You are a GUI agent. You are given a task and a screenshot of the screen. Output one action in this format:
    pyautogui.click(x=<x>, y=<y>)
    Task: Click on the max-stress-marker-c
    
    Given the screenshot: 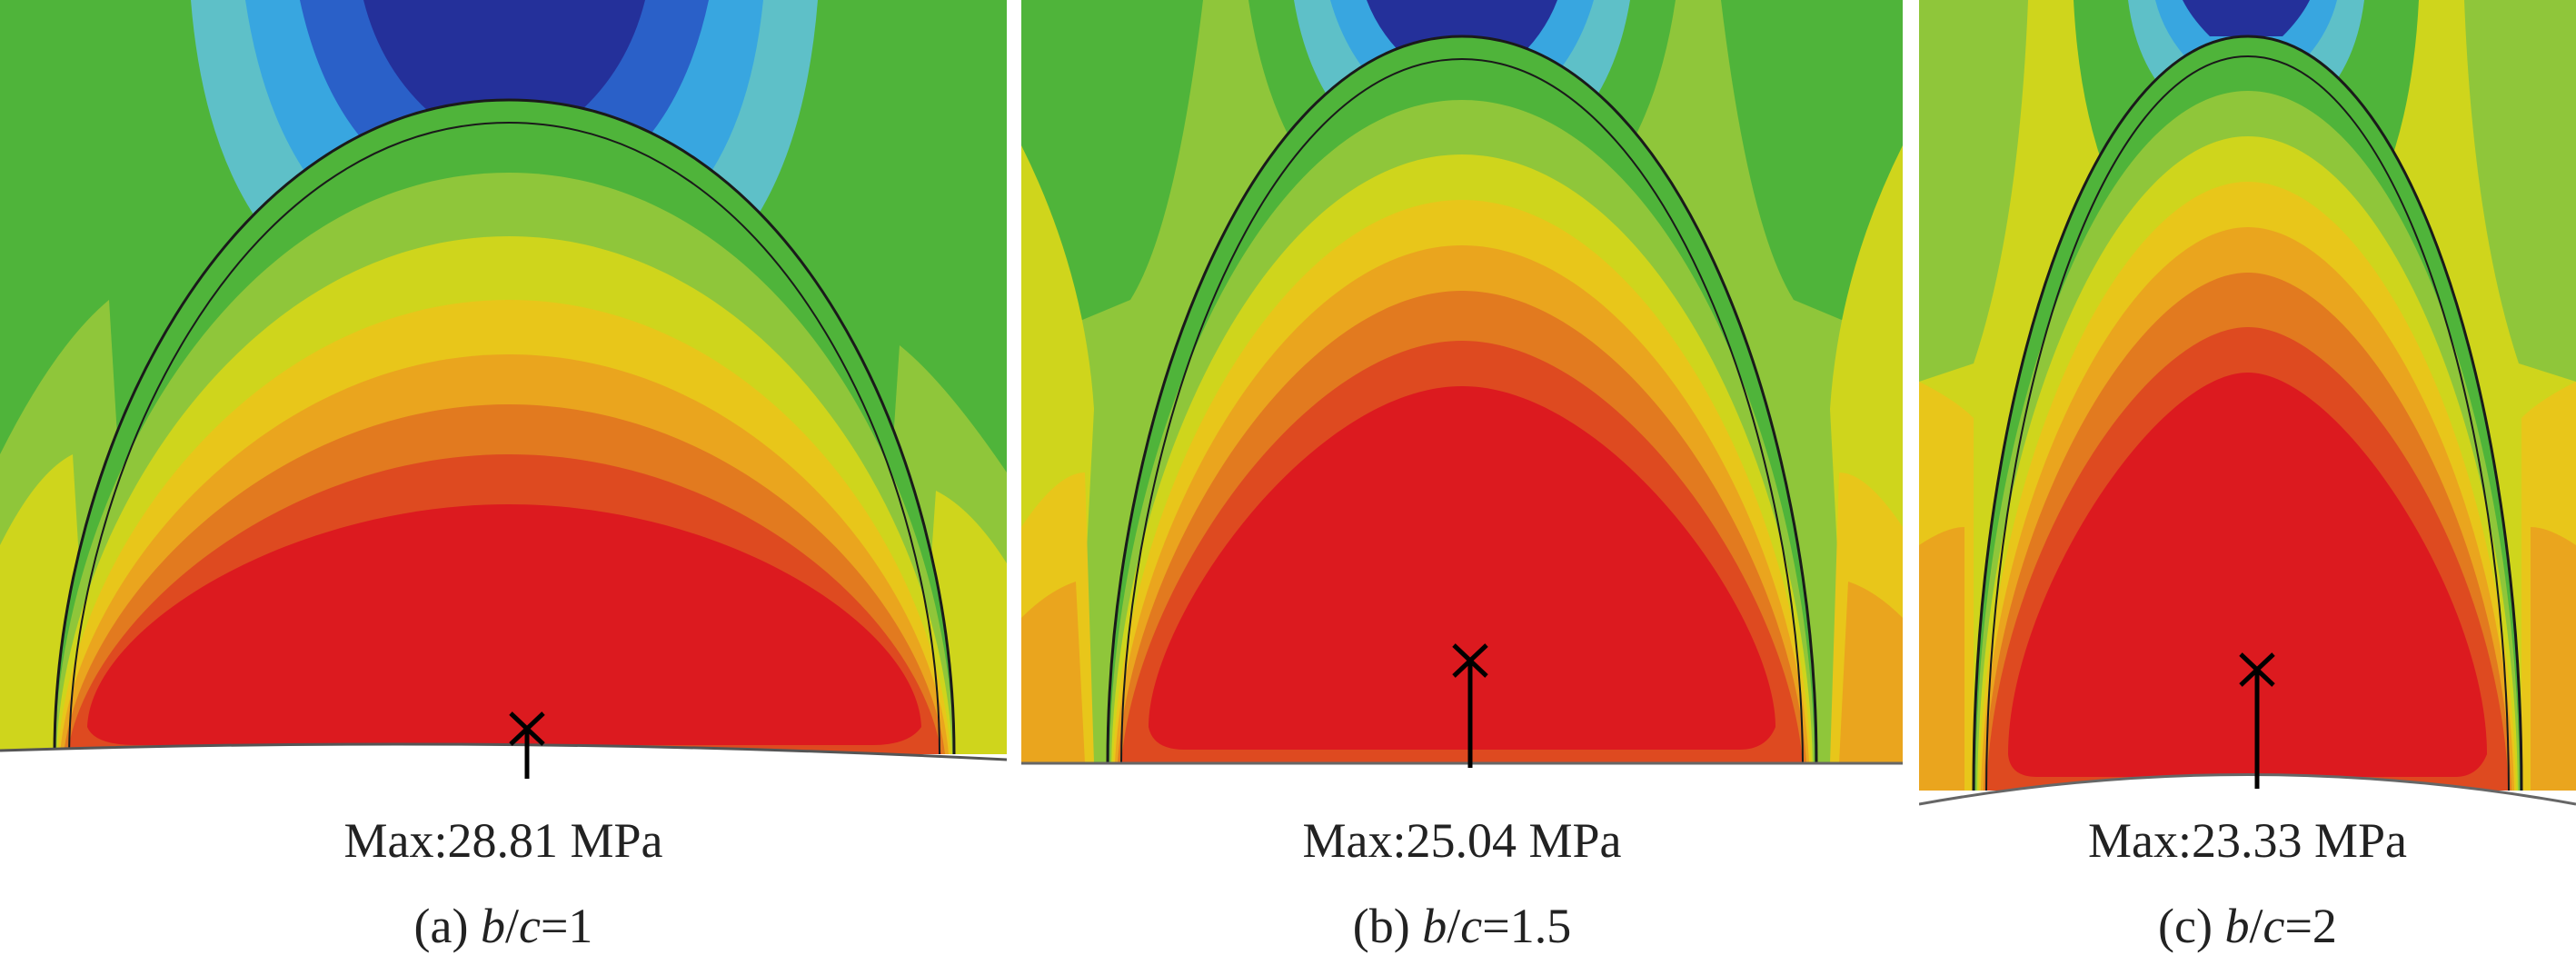 What is the action you would take?
    pyautogui.click(x=2257, y=720)
    